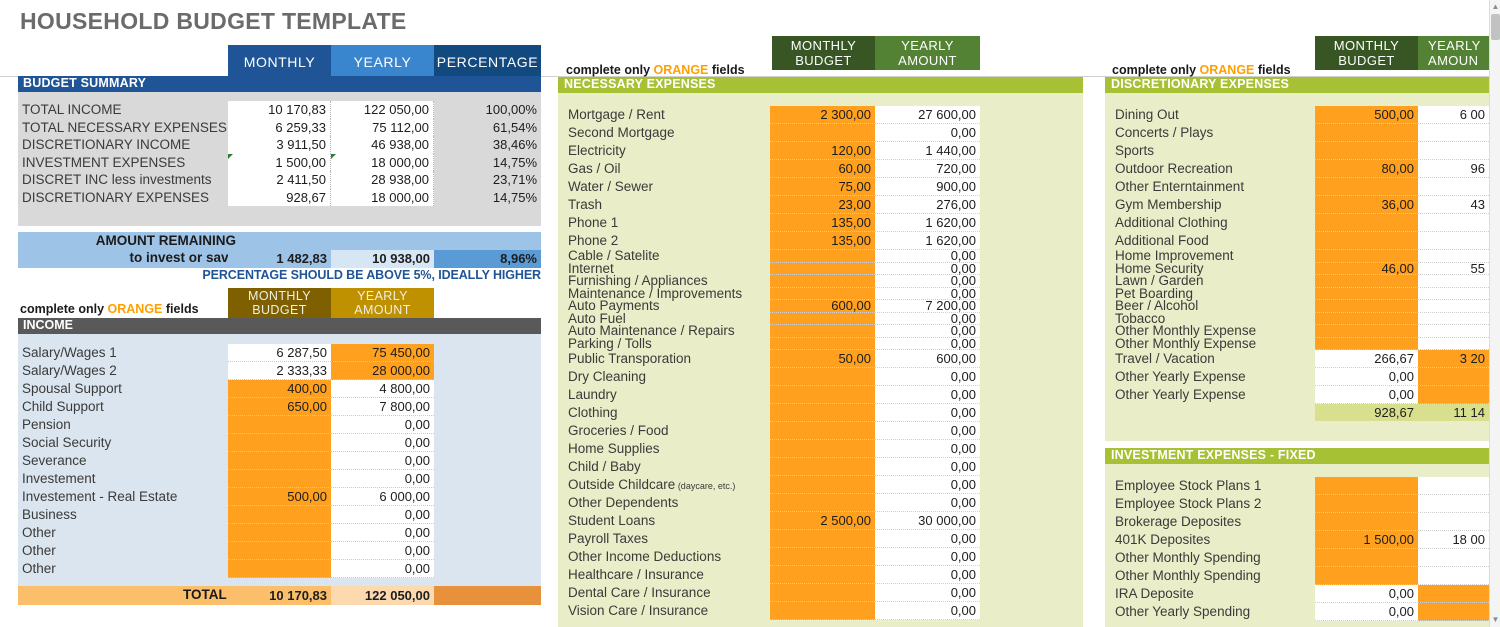  Describe the element at coordinates (382, 180) in the screenshot. I see `summary-row-yearly-cell: 28 938,00` at that location.